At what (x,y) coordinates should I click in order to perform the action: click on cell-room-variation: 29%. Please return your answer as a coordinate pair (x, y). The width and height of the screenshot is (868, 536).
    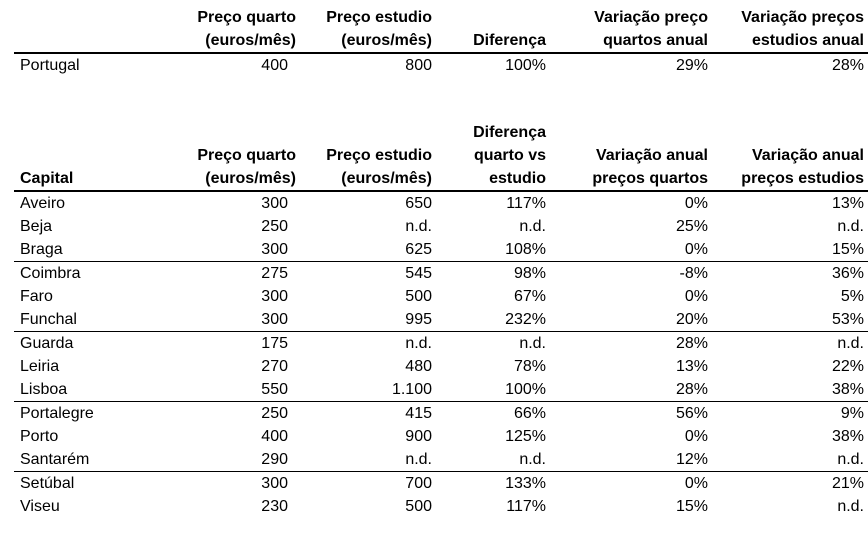
    Looking at the image, I should click on (691, 65).